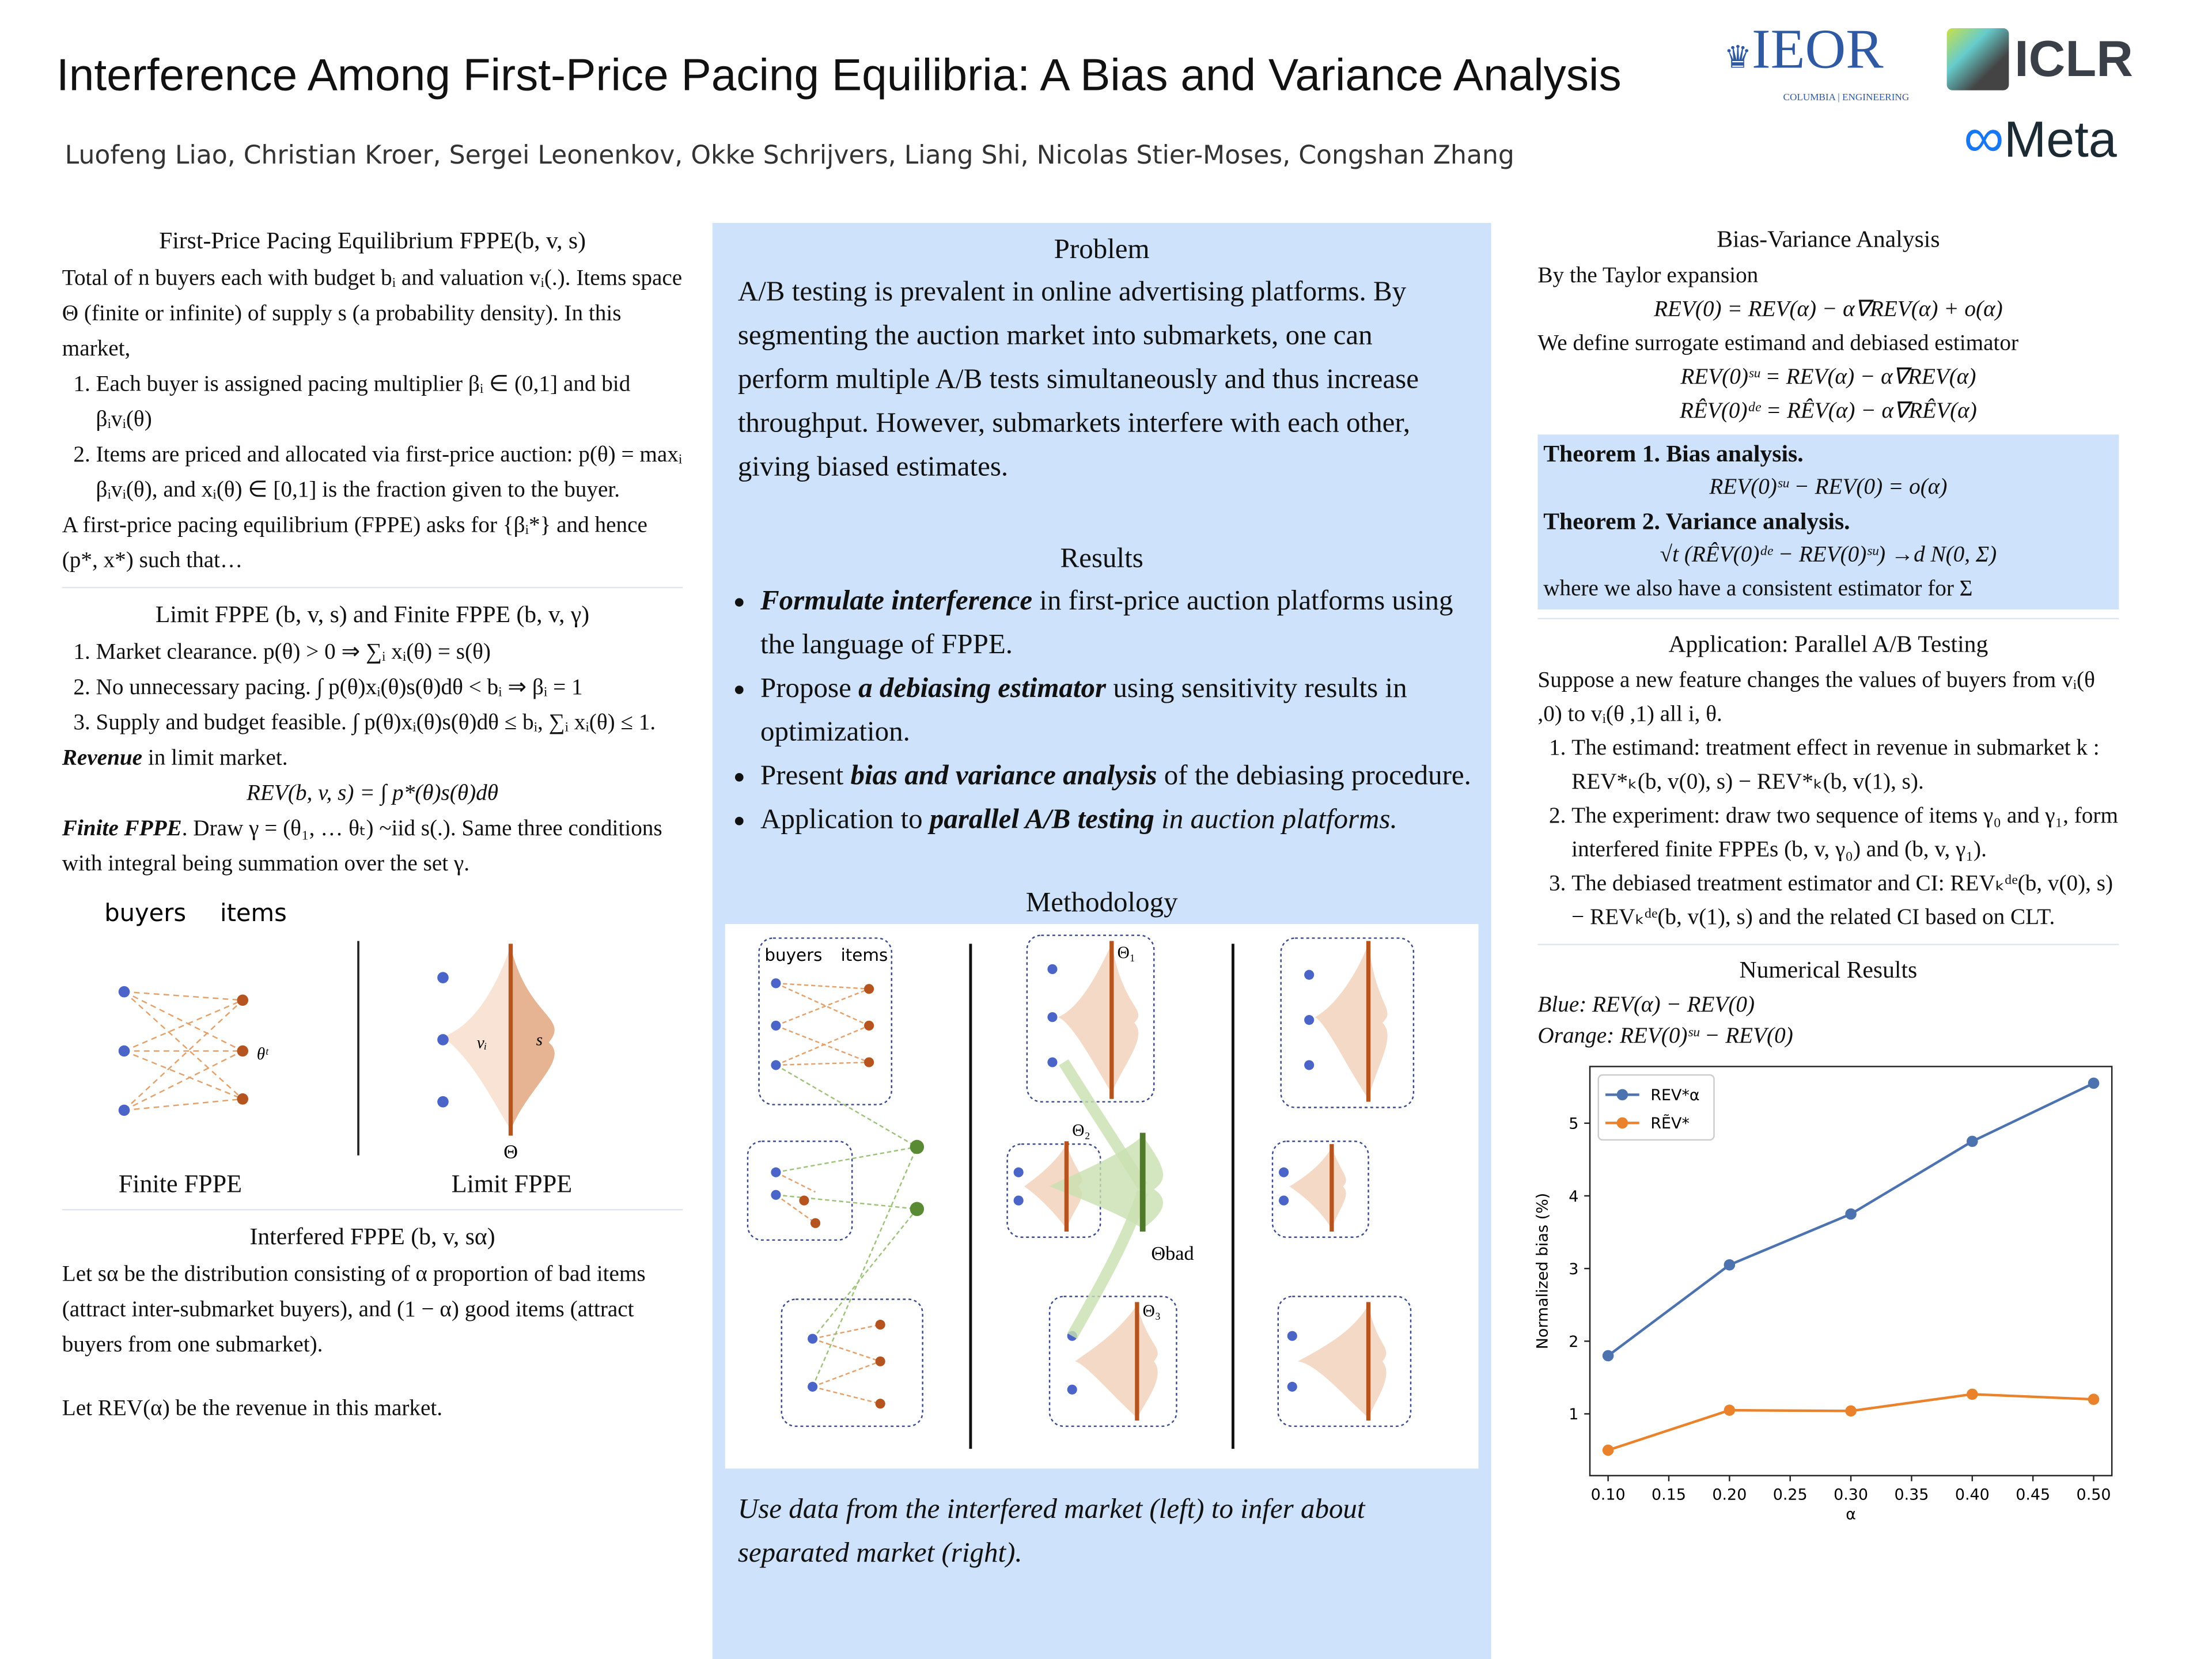 The image size is (2212, 1659). I want to click on x-tick-label: 0.50, so click(2094, 1494).